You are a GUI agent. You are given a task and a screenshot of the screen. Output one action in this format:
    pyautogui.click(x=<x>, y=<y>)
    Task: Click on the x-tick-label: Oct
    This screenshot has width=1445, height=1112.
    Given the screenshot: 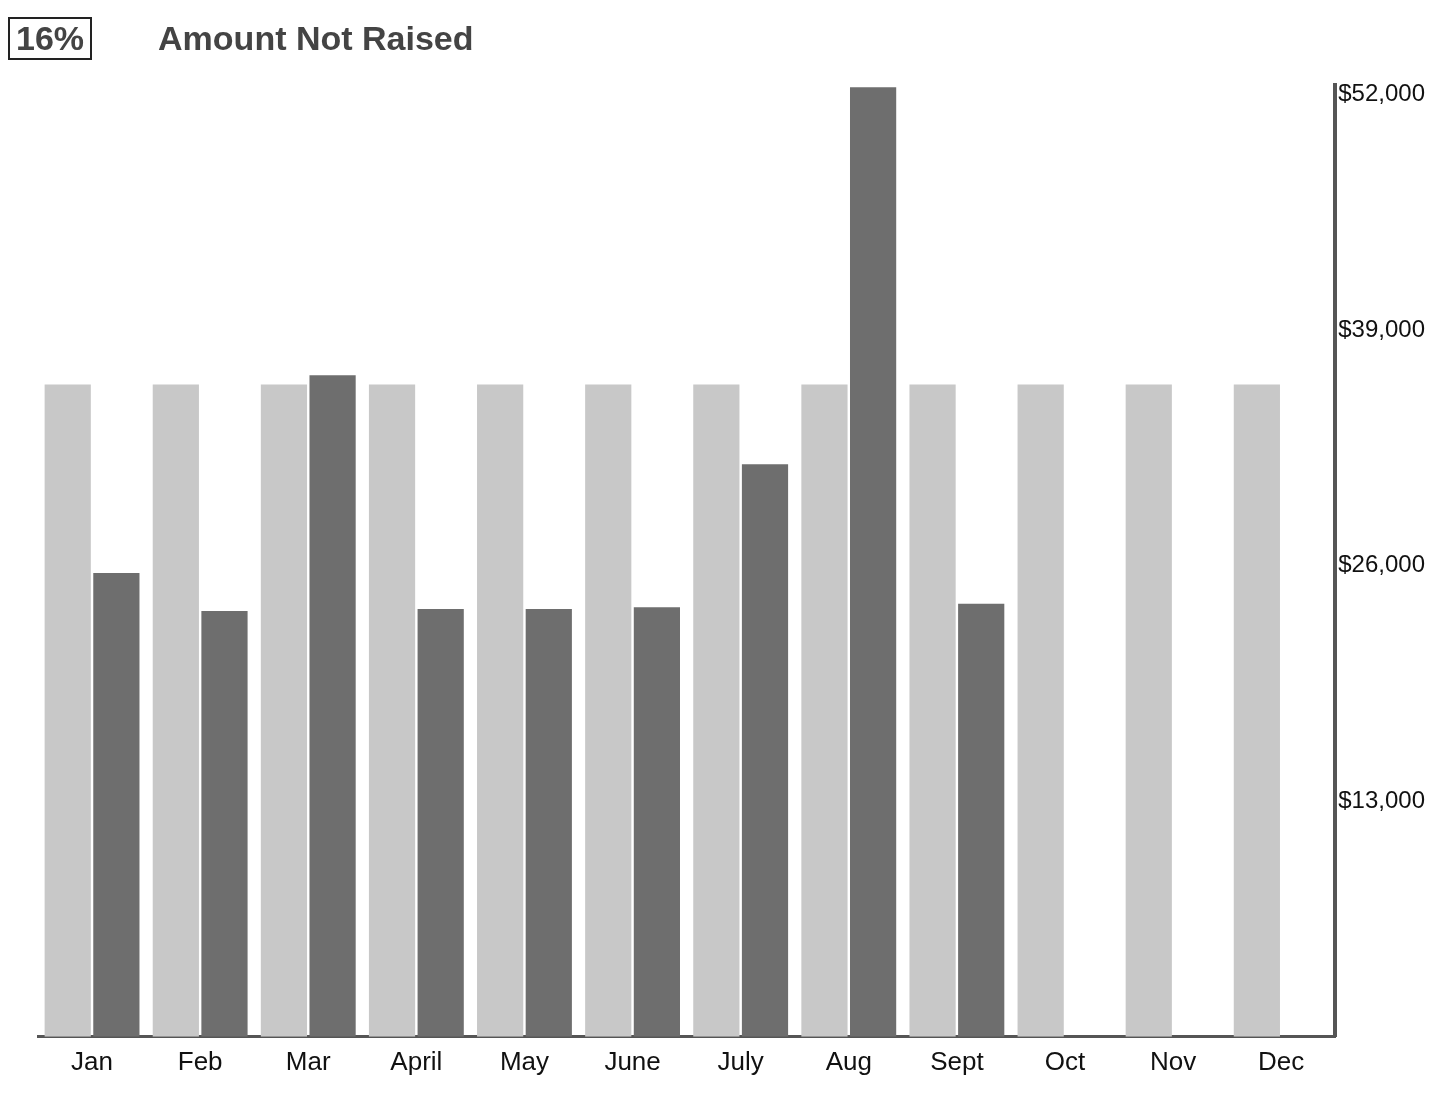 What is the action you would take?
    pyautogui.click(x=1065, y=1060)
    